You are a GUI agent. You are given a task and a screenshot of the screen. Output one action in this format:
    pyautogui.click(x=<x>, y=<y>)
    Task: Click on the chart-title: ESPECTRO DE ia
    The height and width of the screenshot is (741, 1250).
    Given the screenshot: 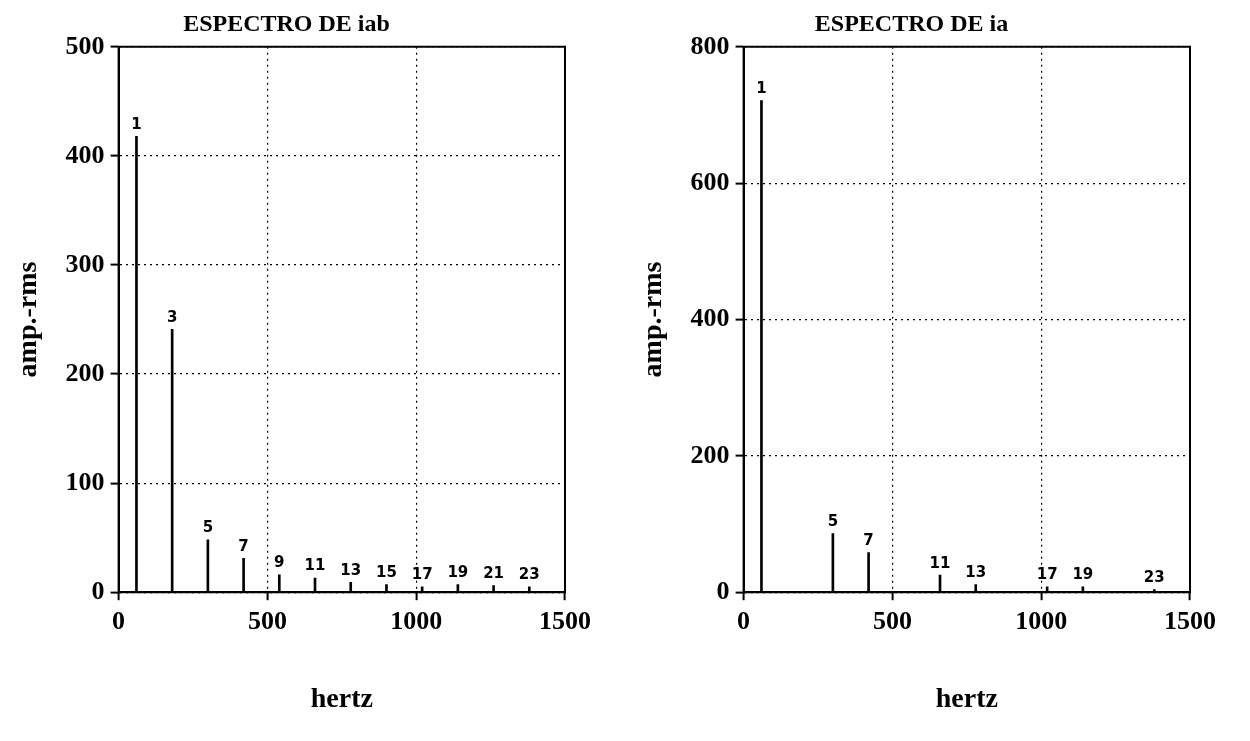 What is the action you would take?
    pyautogui.click(x=911, y=22)
    